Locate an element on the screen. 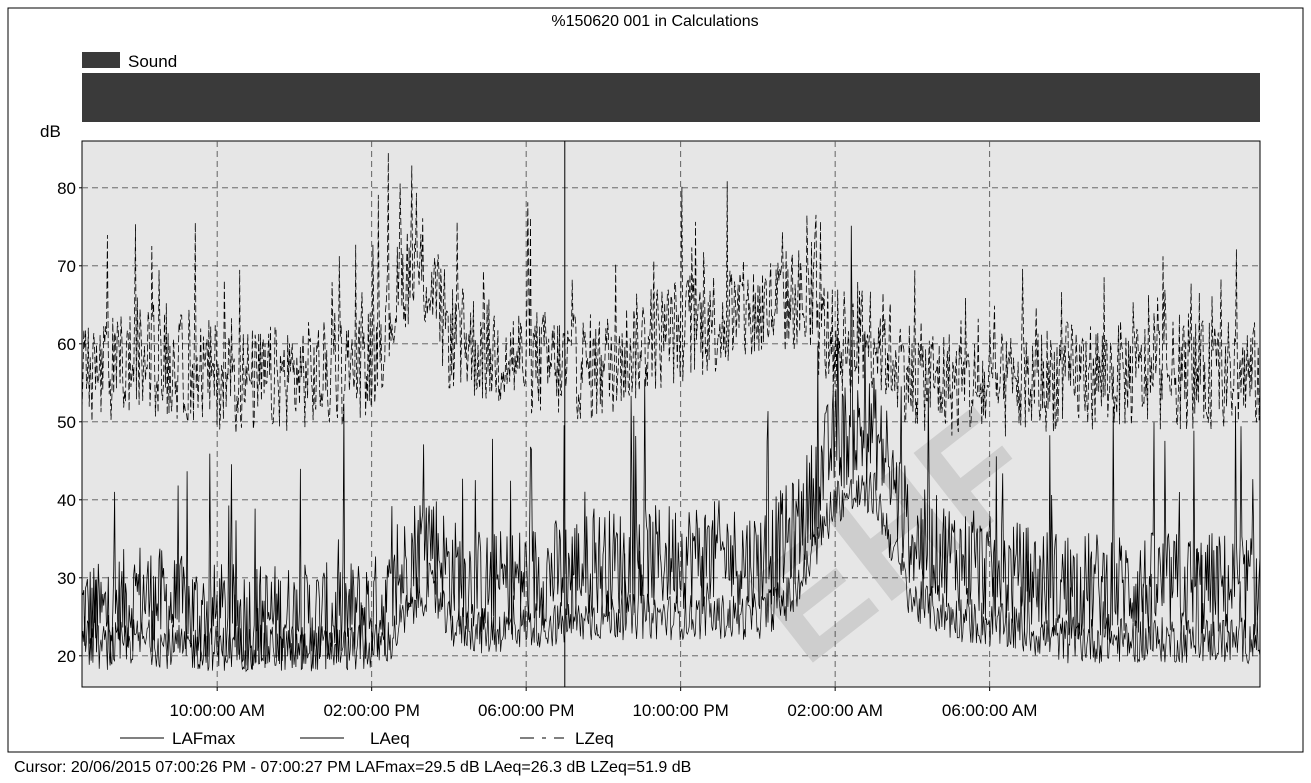  sound-activity-bar is located at coordinates (671, 97).